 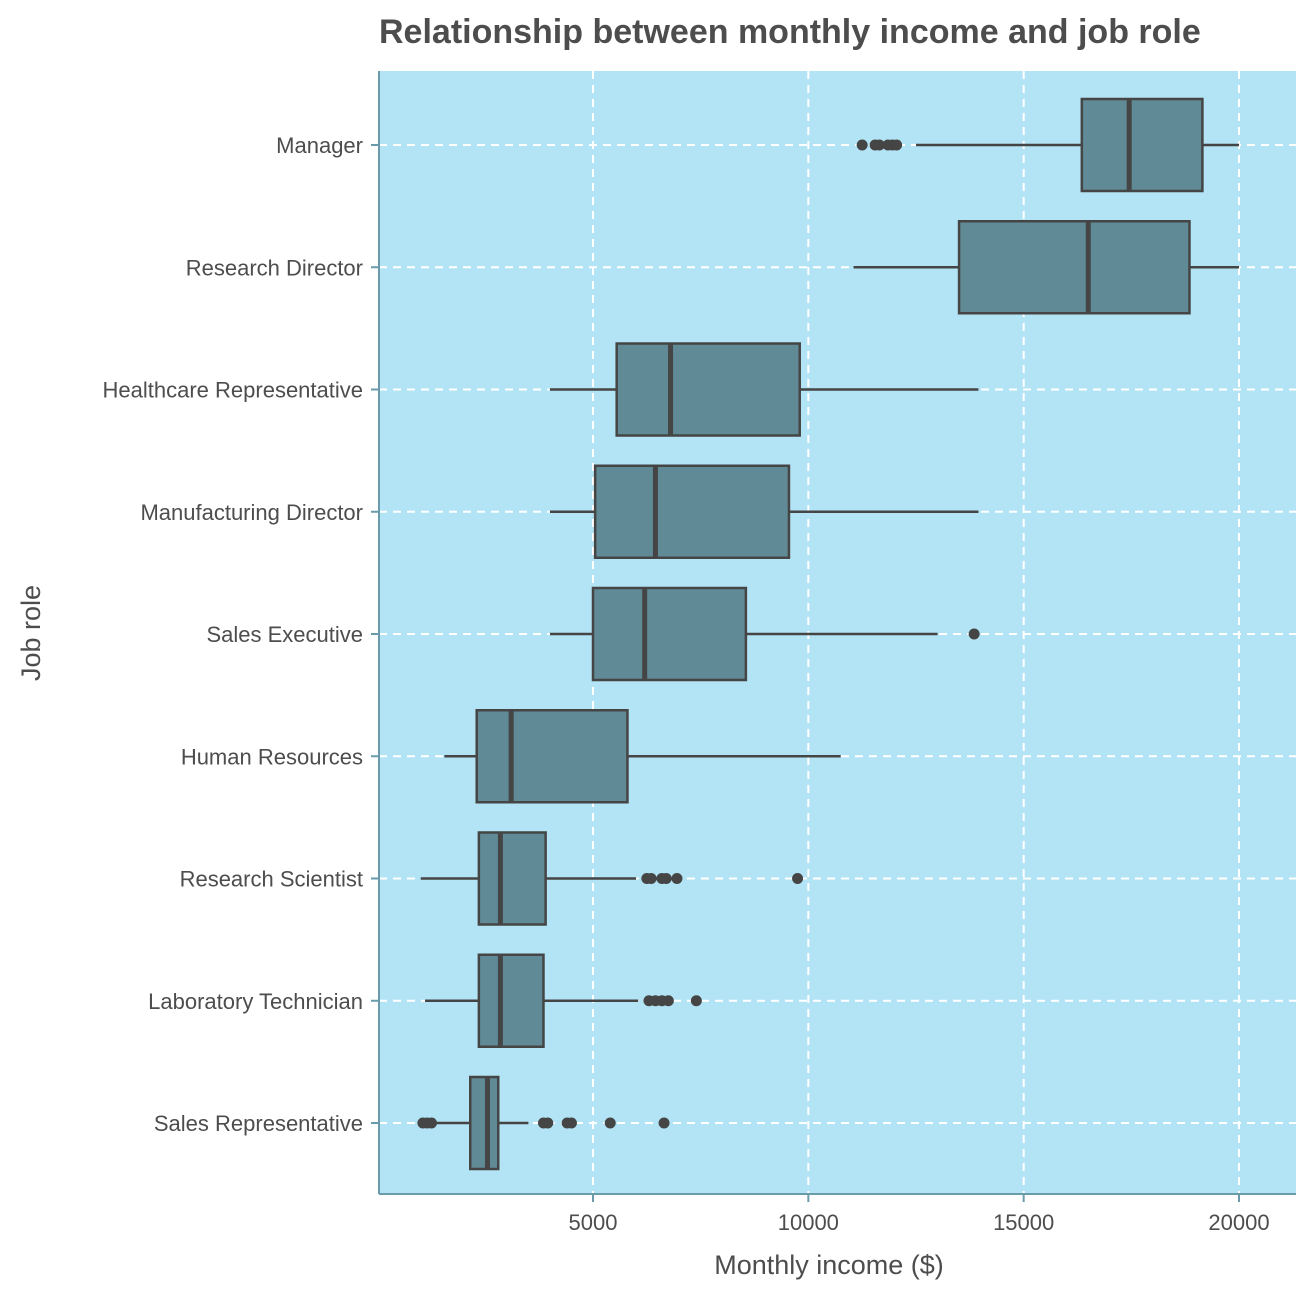 What do you see at coordinates (251, 512) in the screenshot?
I see `y-tick-label: Manufacturing Director` at bounding box center [251, 512].